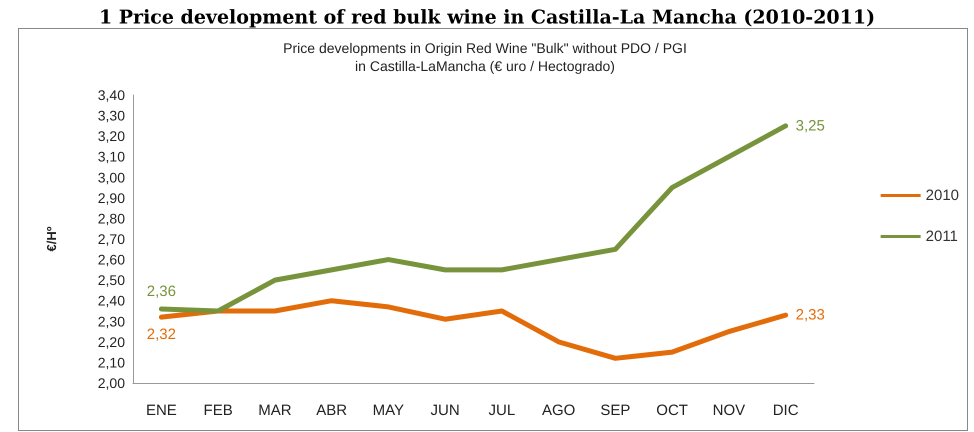 This screenshot has width=974, height=432. Describe the element at coordinates (112, 156) in the screenshot. I see `y-tick-label: 3,10` at that location.